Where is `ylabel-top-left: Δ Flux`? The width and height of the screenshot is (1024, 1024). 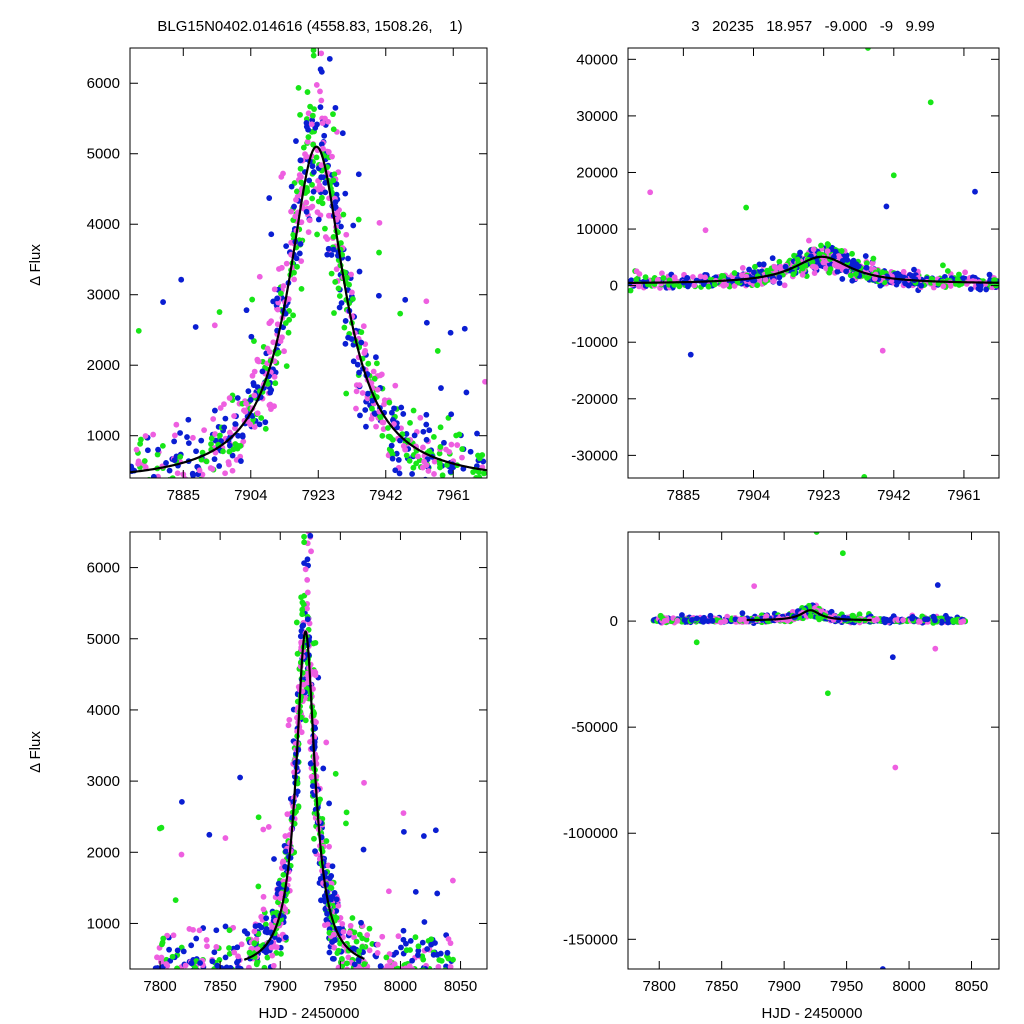
ylabel-top-left: Δ Flux is located at coordinates (35, 265).